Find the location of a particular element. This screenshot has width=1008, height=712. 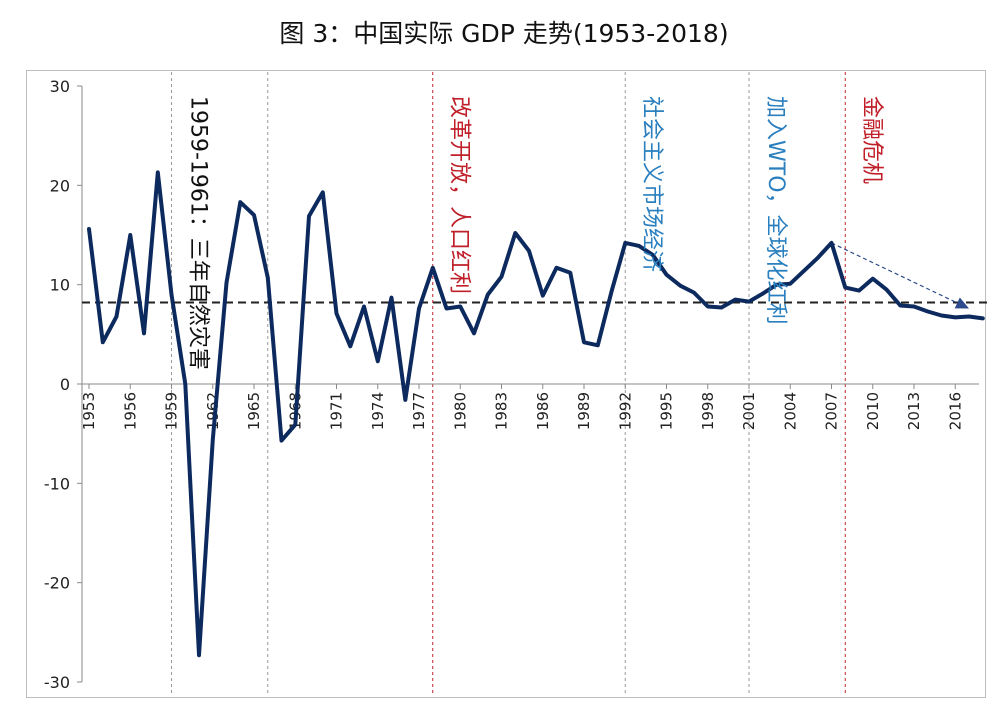

data-point-1970 is located at coordinates (323, 192).